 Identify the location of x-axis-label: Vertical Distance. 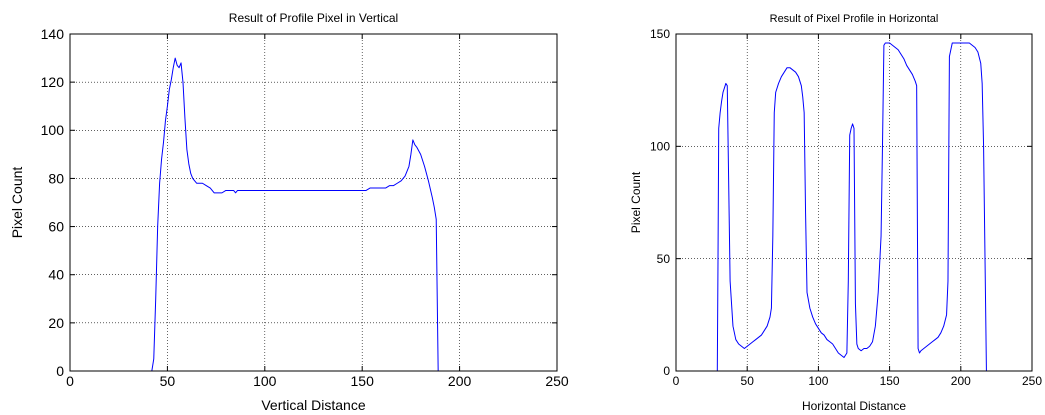
(313, 405).